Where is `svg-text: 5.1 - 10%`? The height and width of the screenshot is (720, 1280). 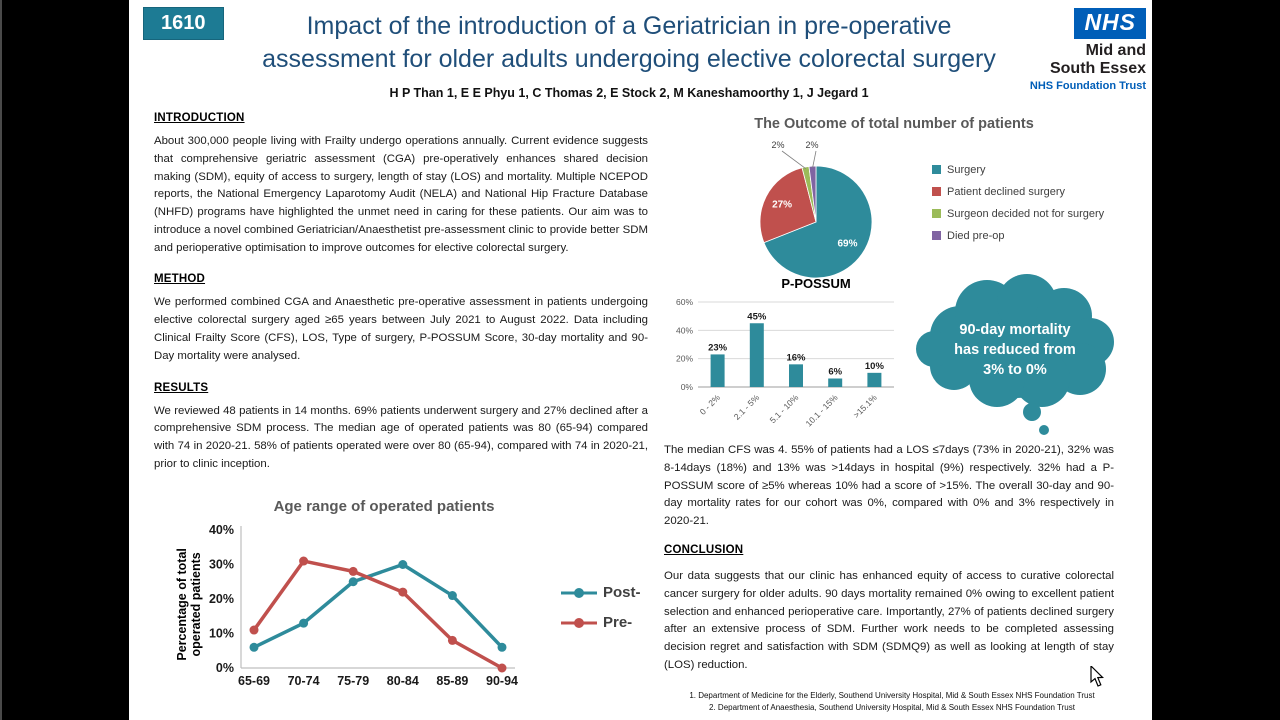 svg-text: 5.1 - 10% is located at coordinates (784, 408).